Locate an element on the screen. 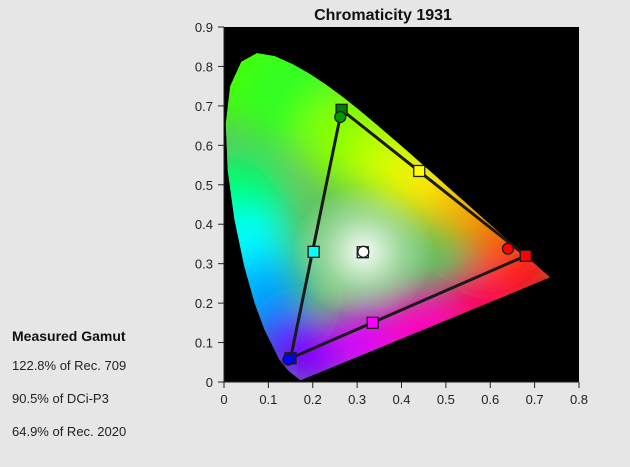  x-tick-label: 0.2 is located at coordinates (313, 399).